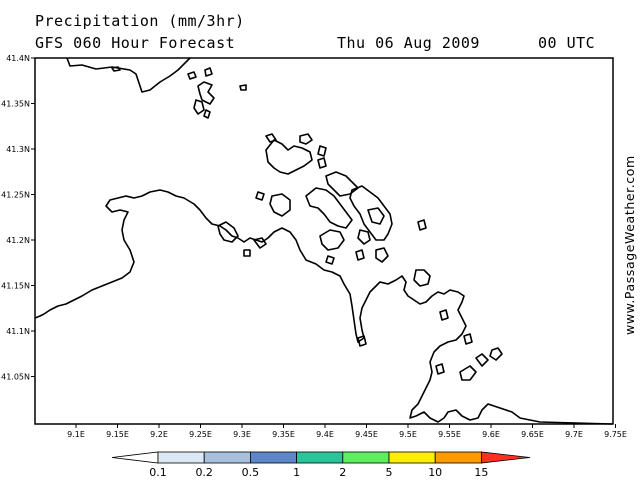  What do you see at coordinates (242, 434) in the screenshot?
I see `lon-tick-label: 9.3E` at bounding box center [242, 434].